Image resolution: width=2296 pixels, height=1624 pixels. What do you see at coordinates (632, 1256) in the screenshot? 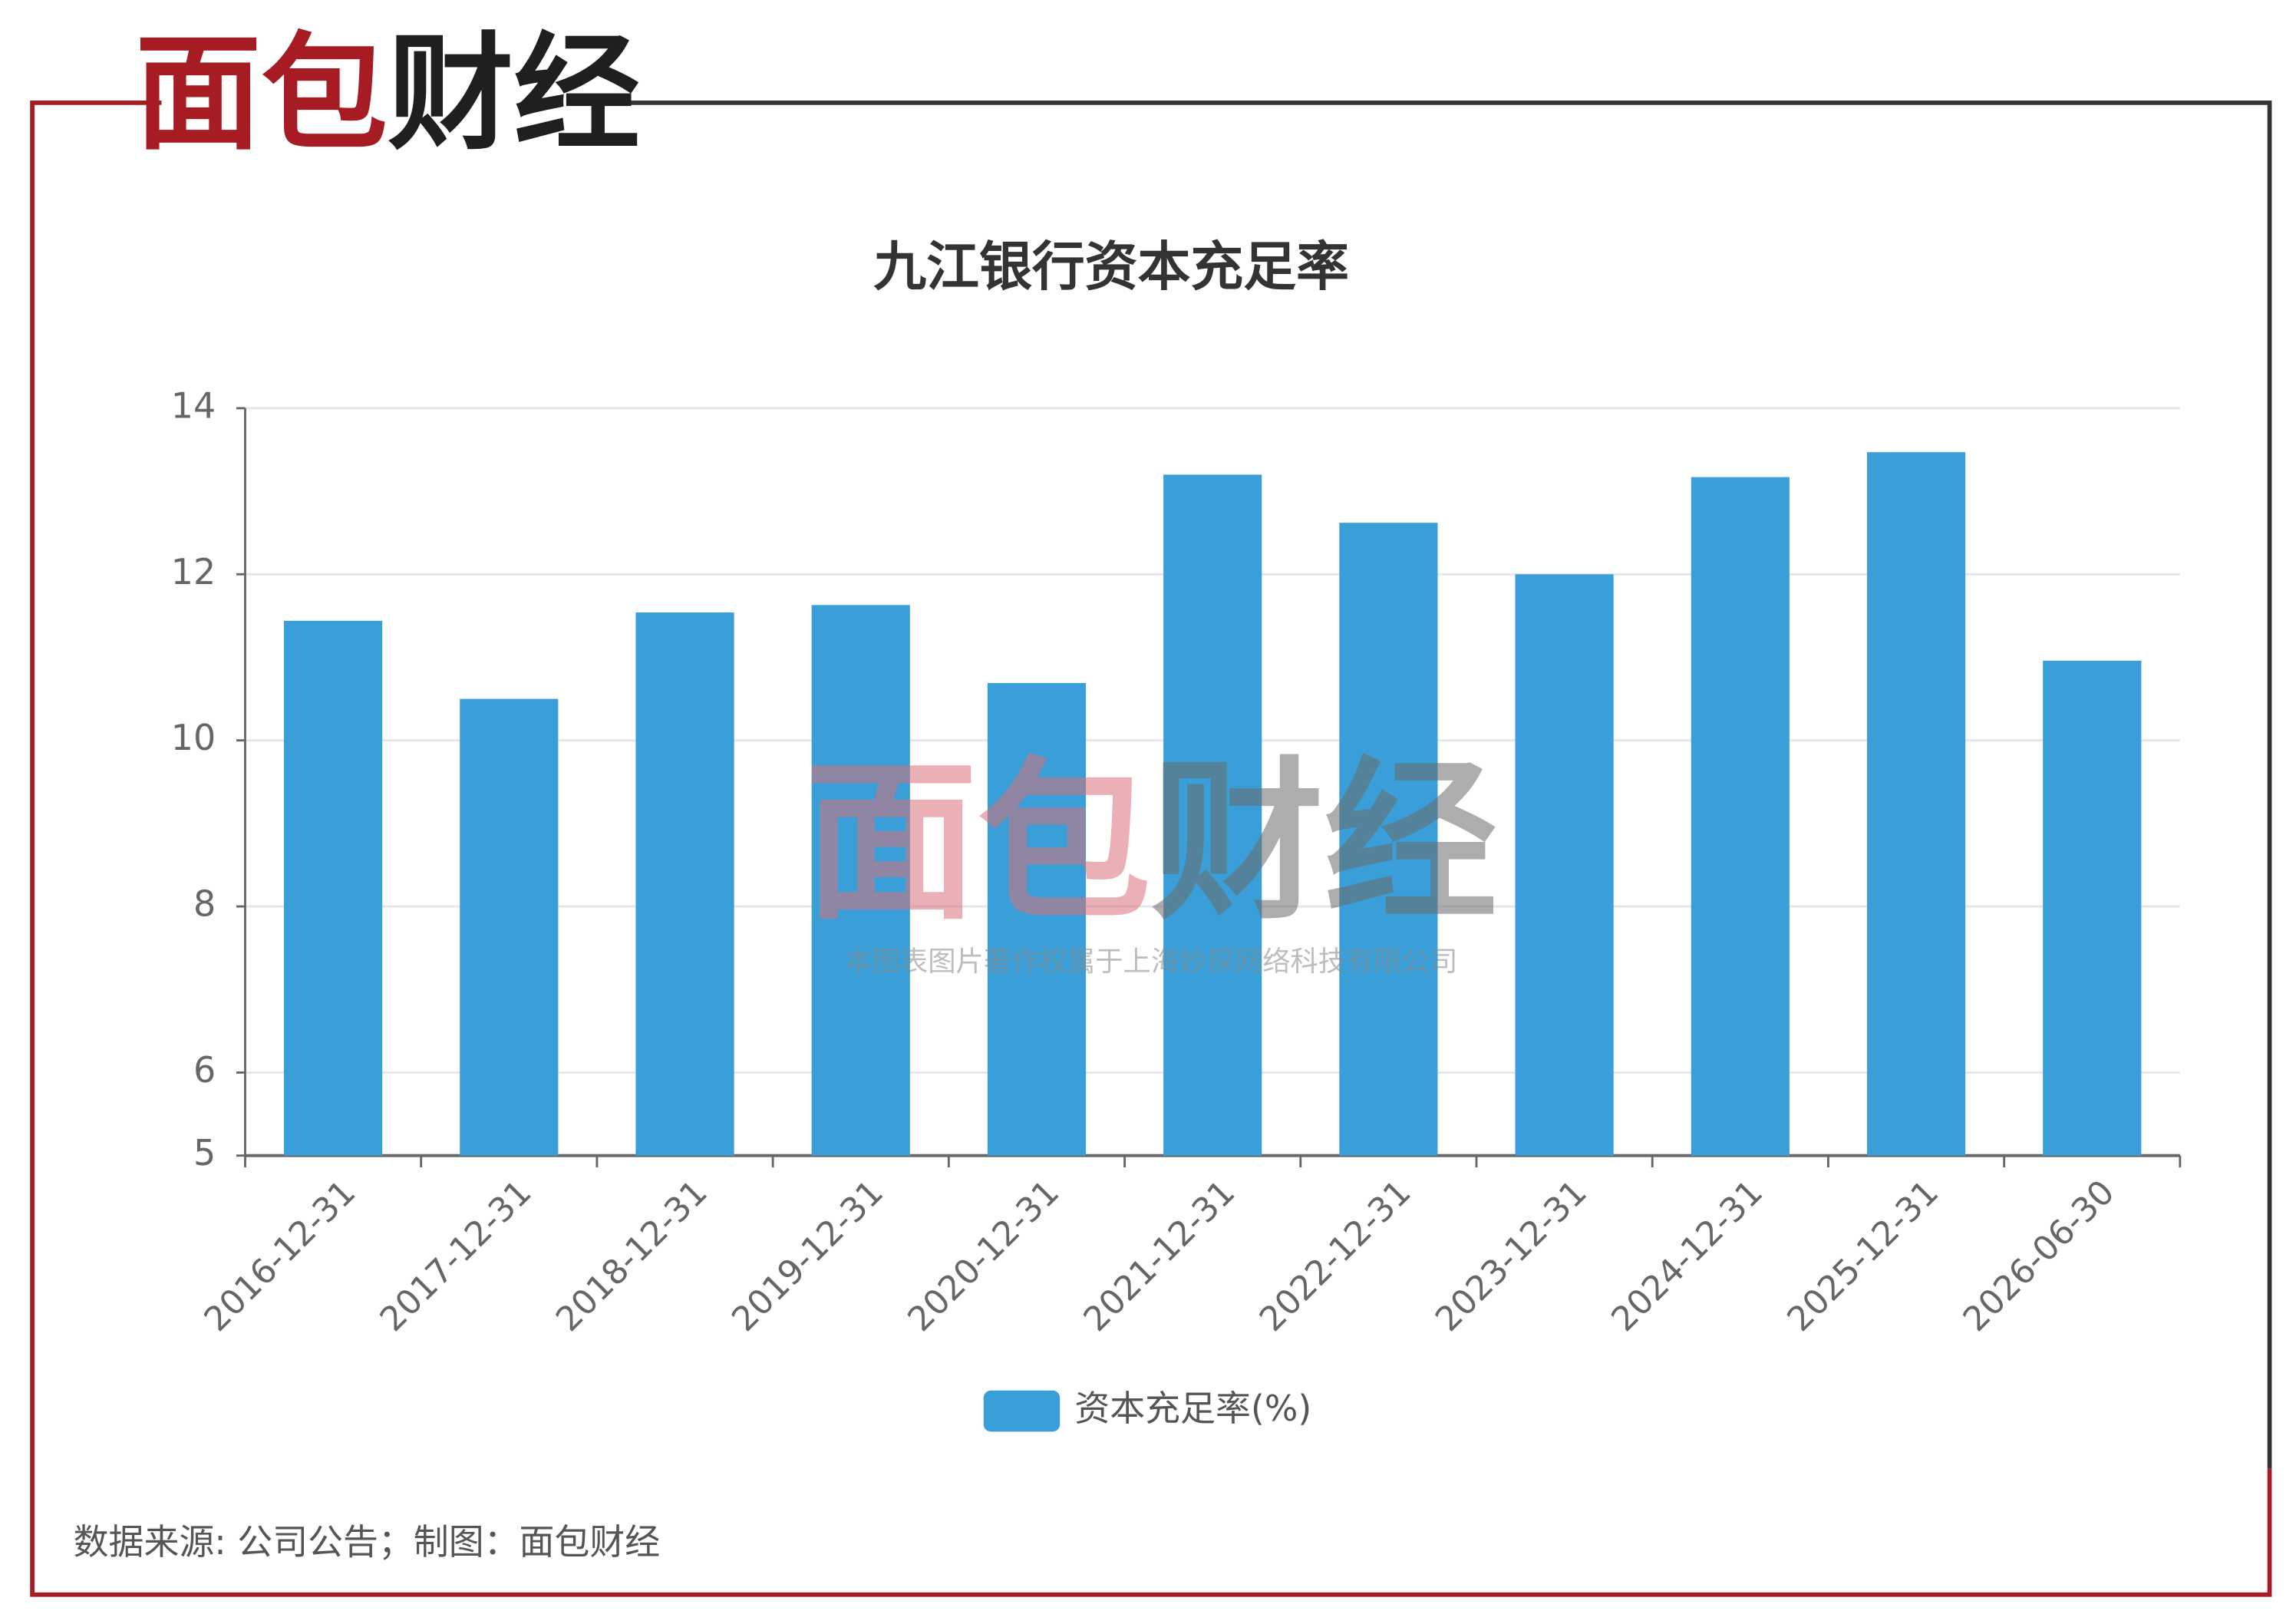
I see `x-tick-label: 2018-12-31` at bounding box center [632, 1256].